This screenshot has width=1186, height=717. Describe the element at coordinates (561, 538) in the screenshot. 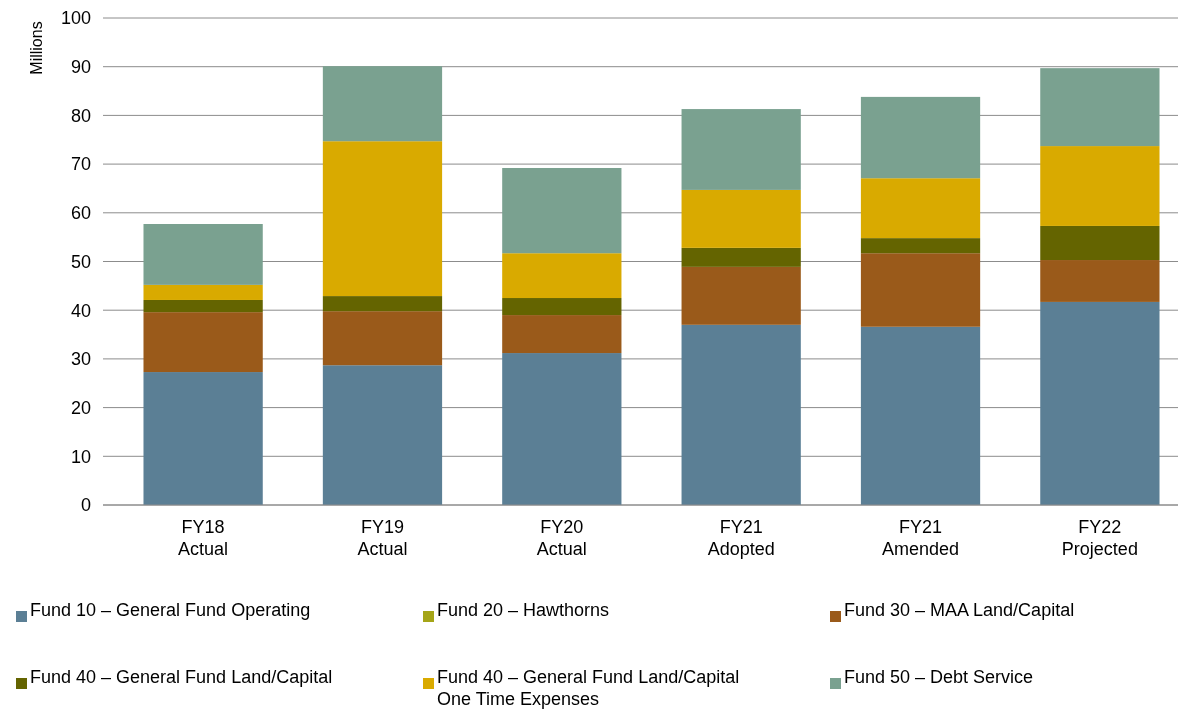

I see `x-tick-label: FY20 Actual` at that location.